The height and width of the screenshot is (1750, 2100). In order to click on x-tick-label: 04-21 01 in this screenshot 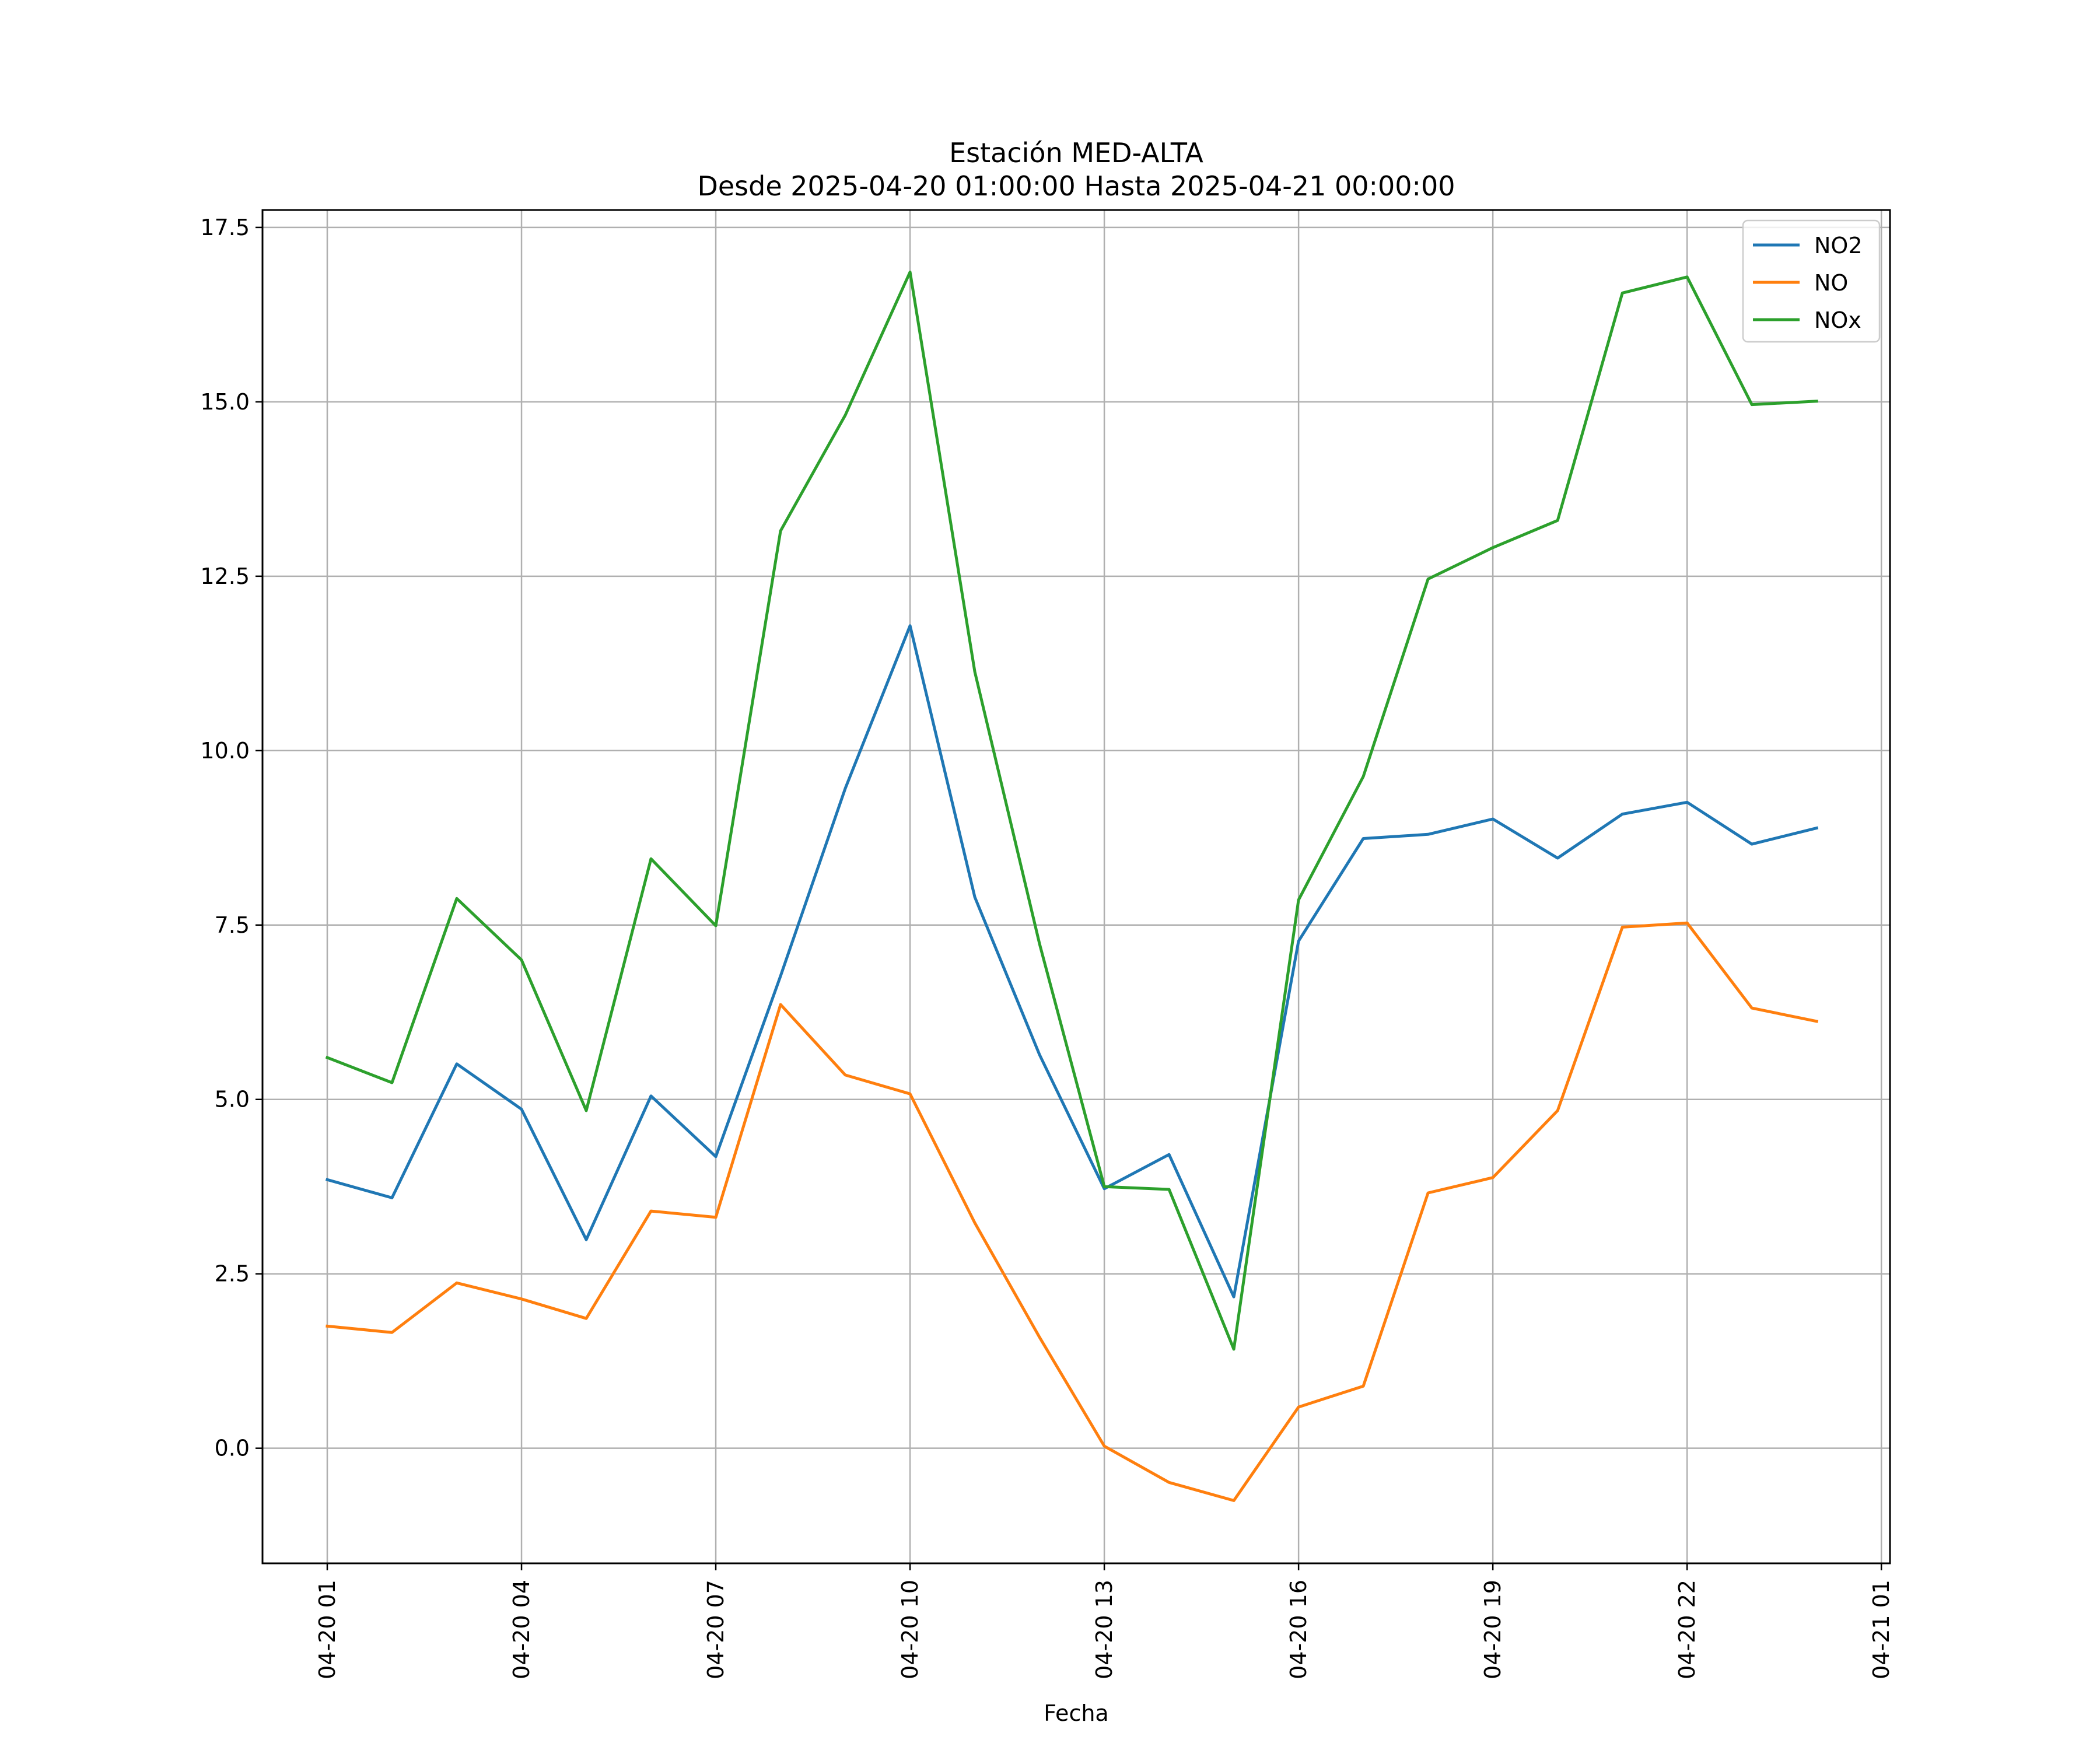, I will do `click(1881, 1629)`.